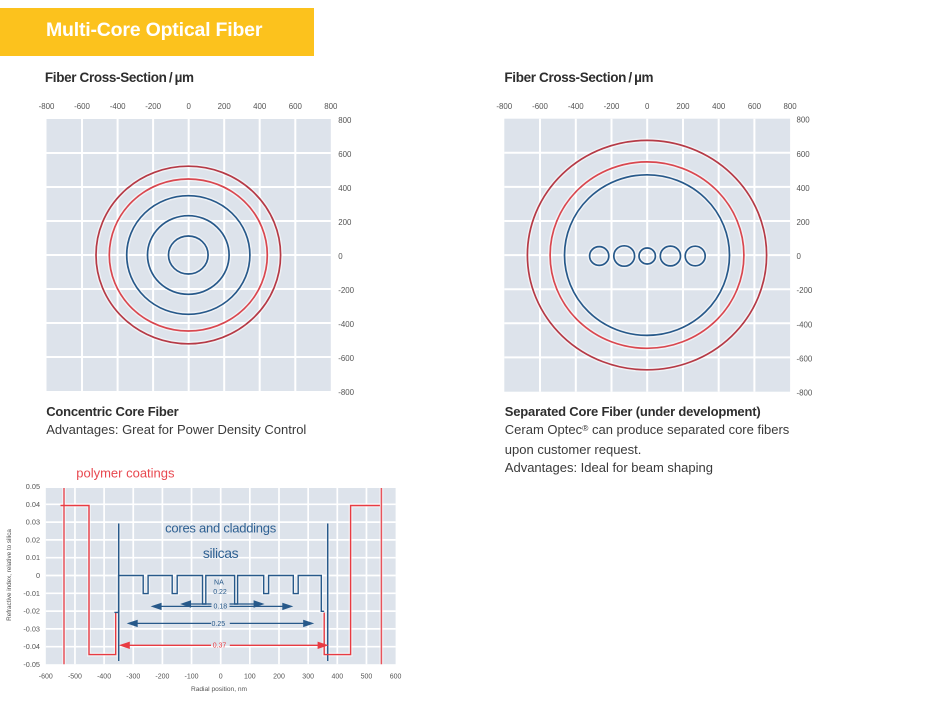 The height and width of the screenshot is (707, 935). What do you see at coordinates (75, 677) in the screenshot?
I see `svg-text: -500` at bounding box center [75, 677].